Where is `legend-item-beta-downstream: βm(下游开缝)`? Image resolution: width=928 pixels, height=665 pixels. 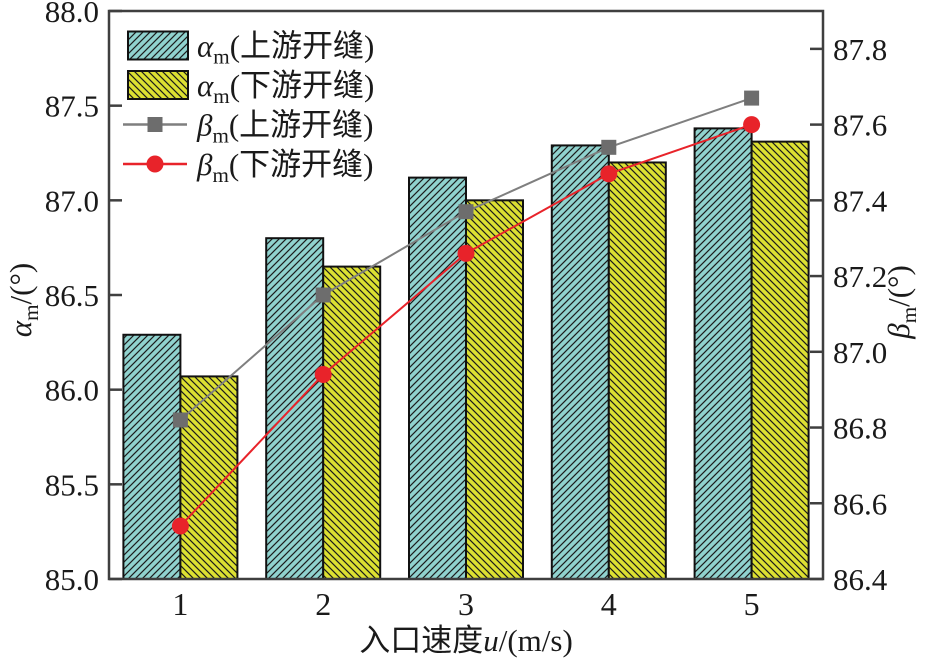 legend-item-beta-downstream: βm(下游开缝) is located at coordinates (248, 167).